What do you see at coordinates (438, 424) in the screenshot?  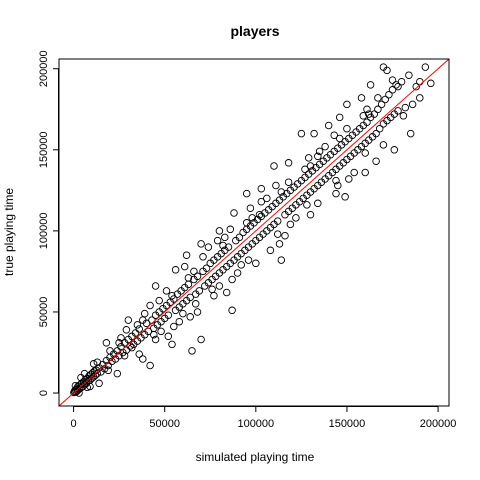 I see `x-tick-label-4: 200000` at bounding box center [438, 424].